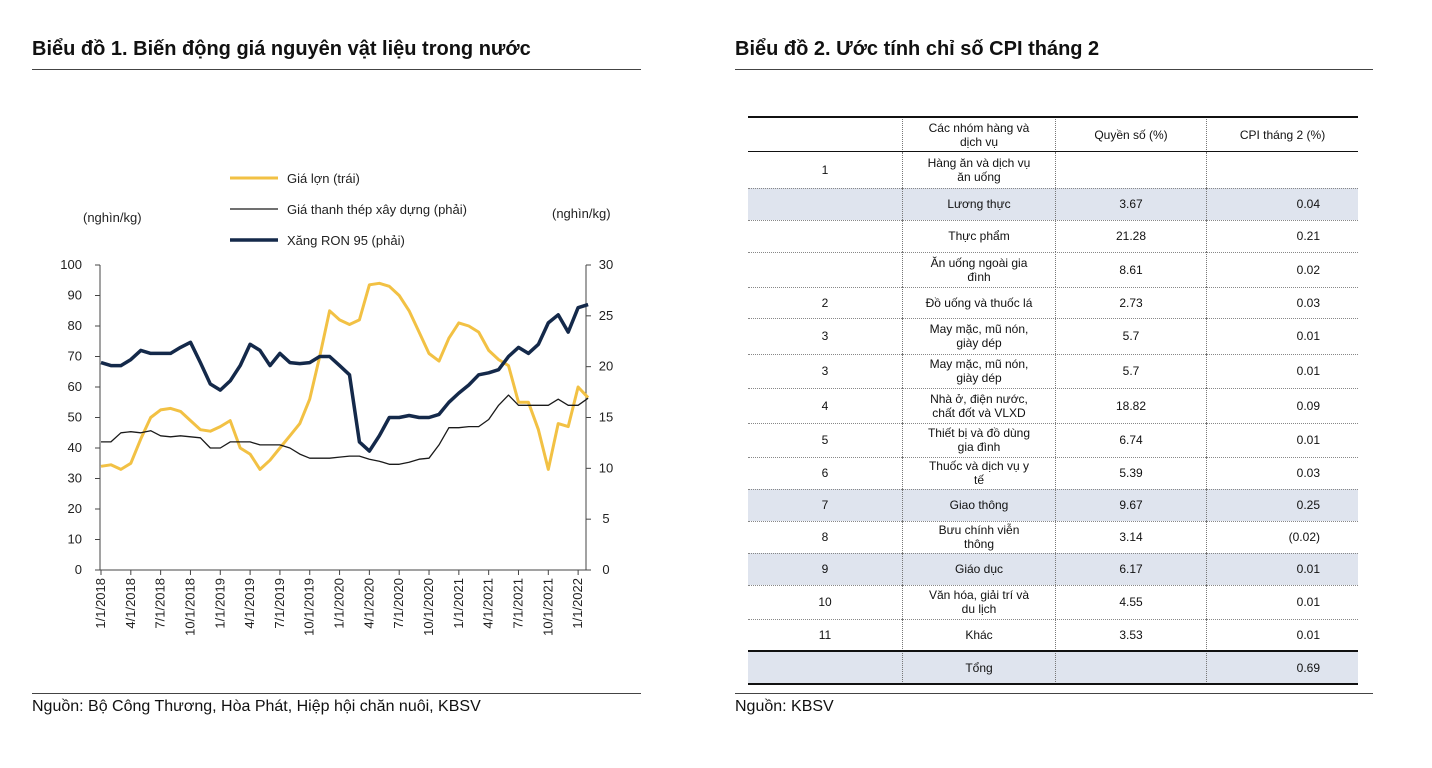 This screenshot has width=1432, height=768. I want to click on table-cell: 0.04, so click(1282, 204).